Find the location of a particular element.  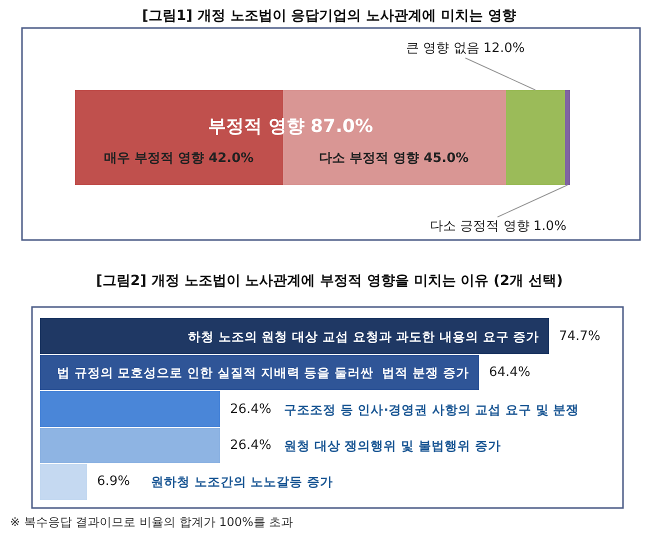

chart-title: [그림2] 개정 노조법이 노사관계에 부정적 영향을 미치는 이유 (2개 선택) is located at coordinates (329, 281).